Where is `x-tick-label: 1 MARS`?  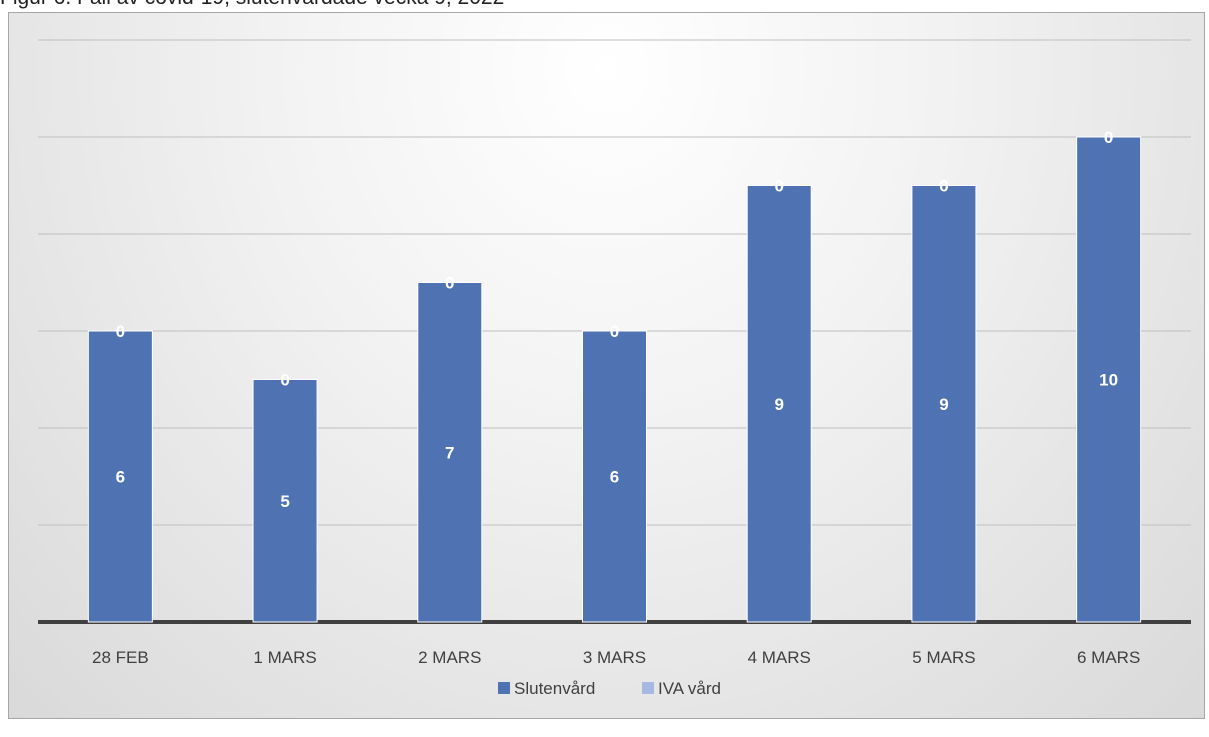 x-tick-label: 1 MARS is located at coordinates (284, 657).